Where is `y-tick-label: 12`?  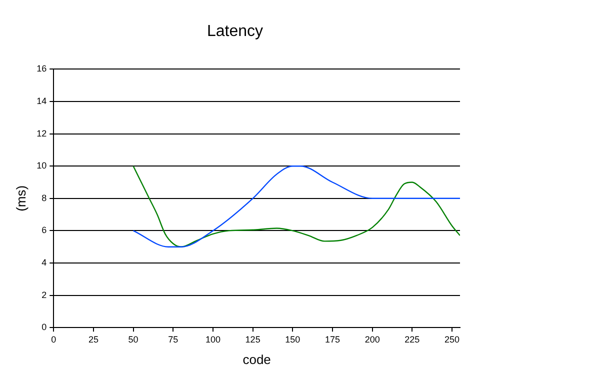 y-tick-label: 12 is located at coordinates (41, 133).